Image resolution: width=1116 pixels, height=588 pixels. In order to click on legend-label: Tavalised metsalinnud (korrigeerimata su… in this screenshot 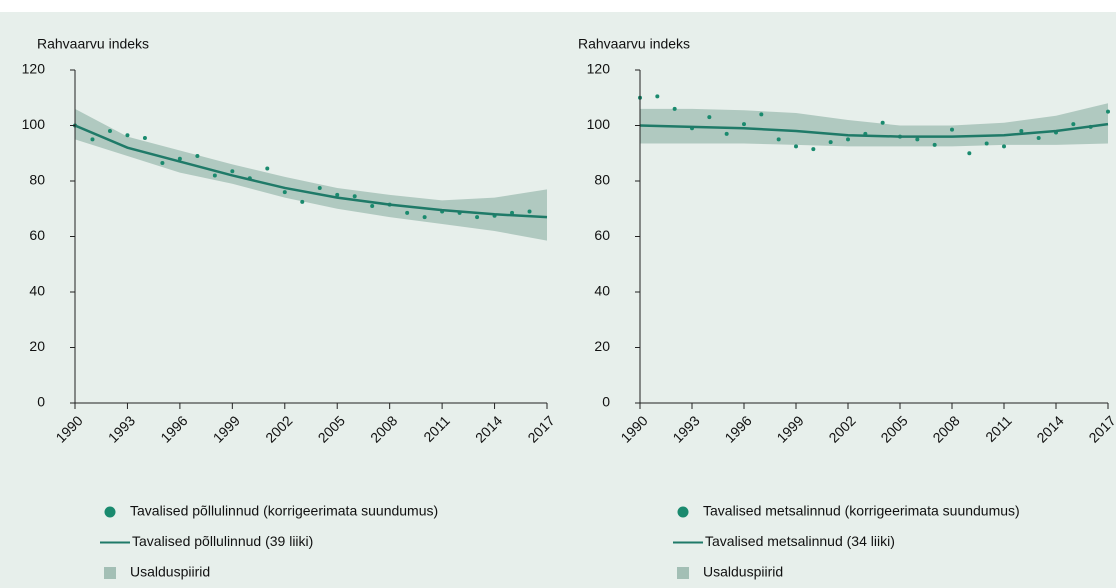, I will do `click(861, 511)`.